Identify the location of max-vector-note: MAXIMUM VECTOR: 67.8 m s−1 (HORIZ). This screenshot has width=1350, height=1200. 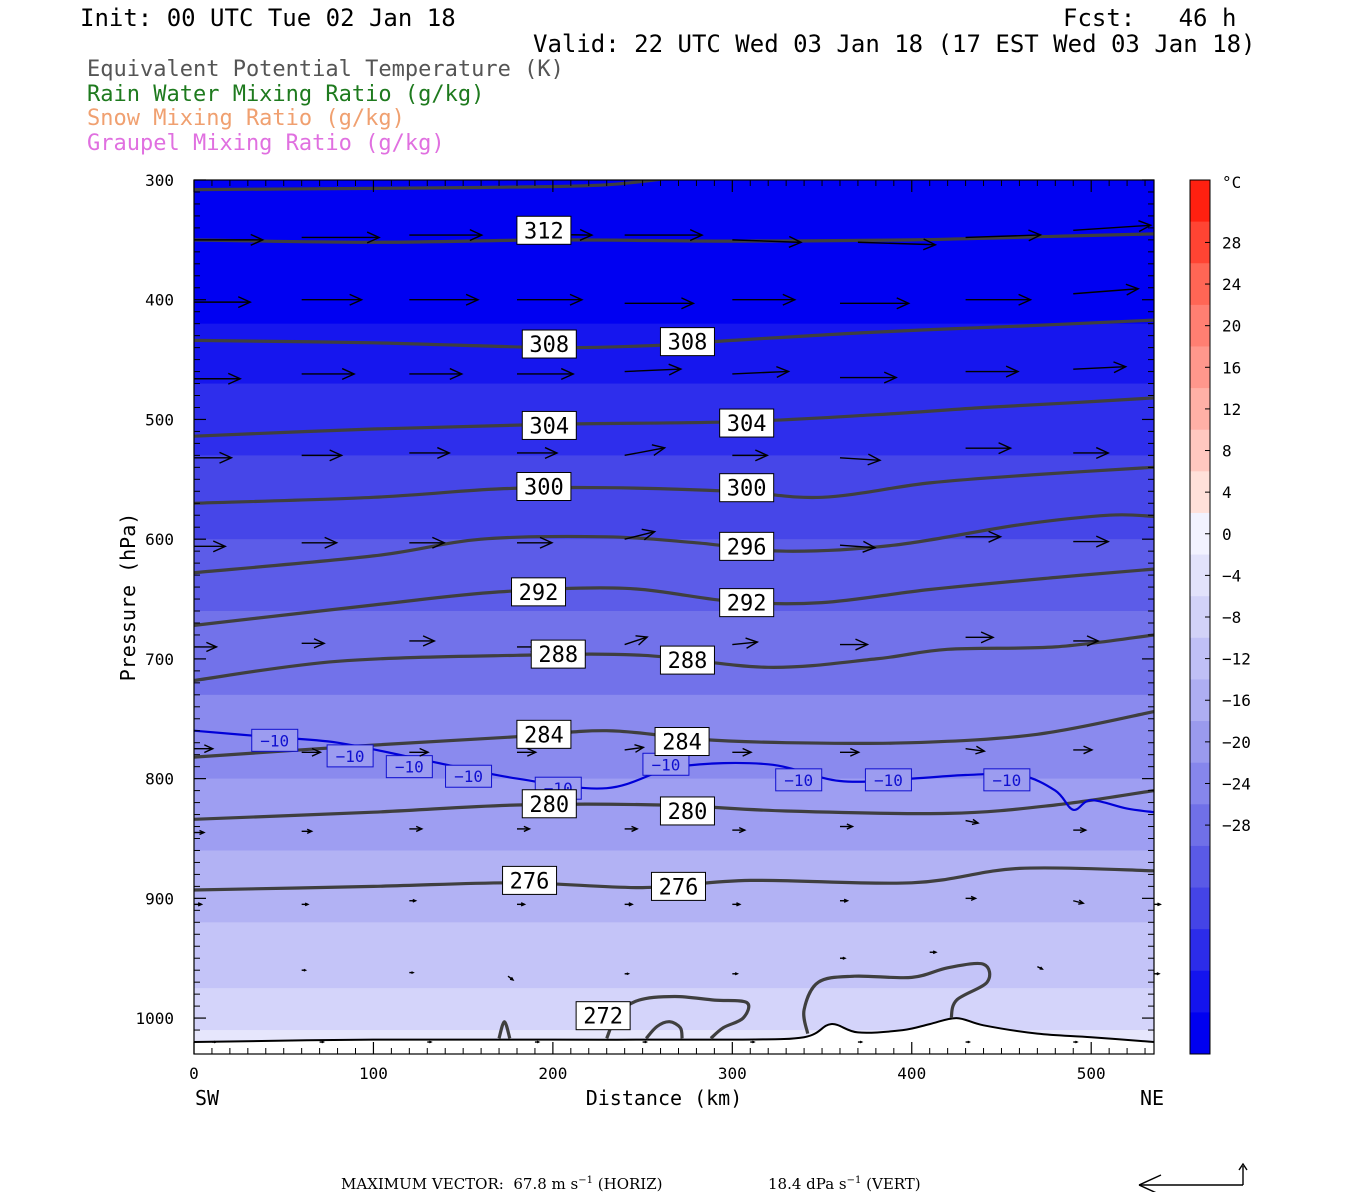
(502, 1184).